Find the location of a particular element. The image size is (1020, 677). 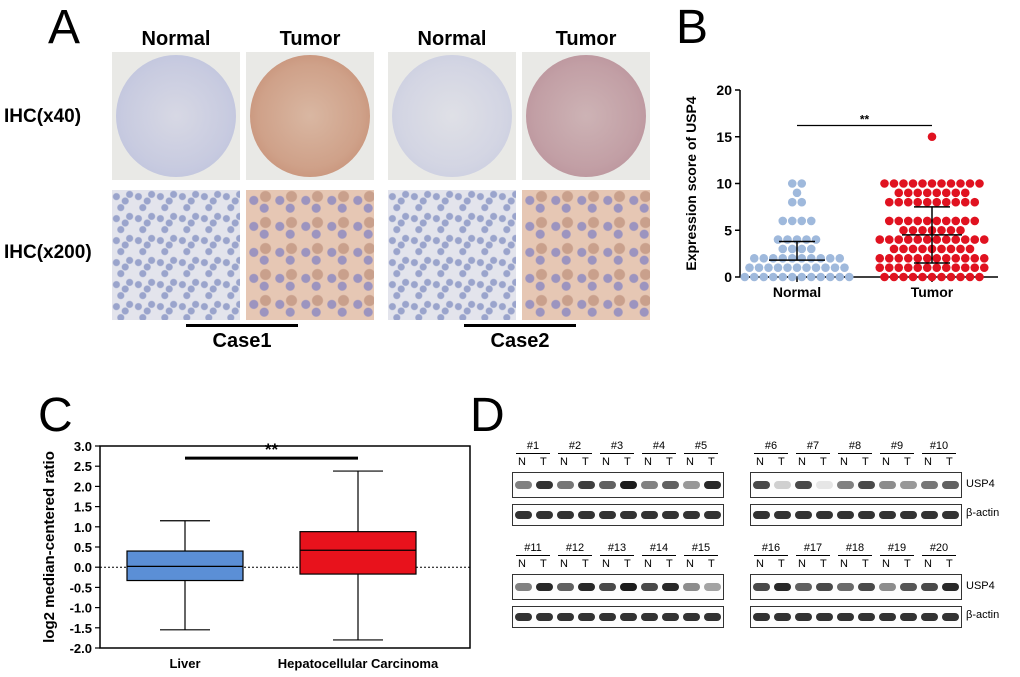

panel-a-letter: A is located at coordinates (64, 27).